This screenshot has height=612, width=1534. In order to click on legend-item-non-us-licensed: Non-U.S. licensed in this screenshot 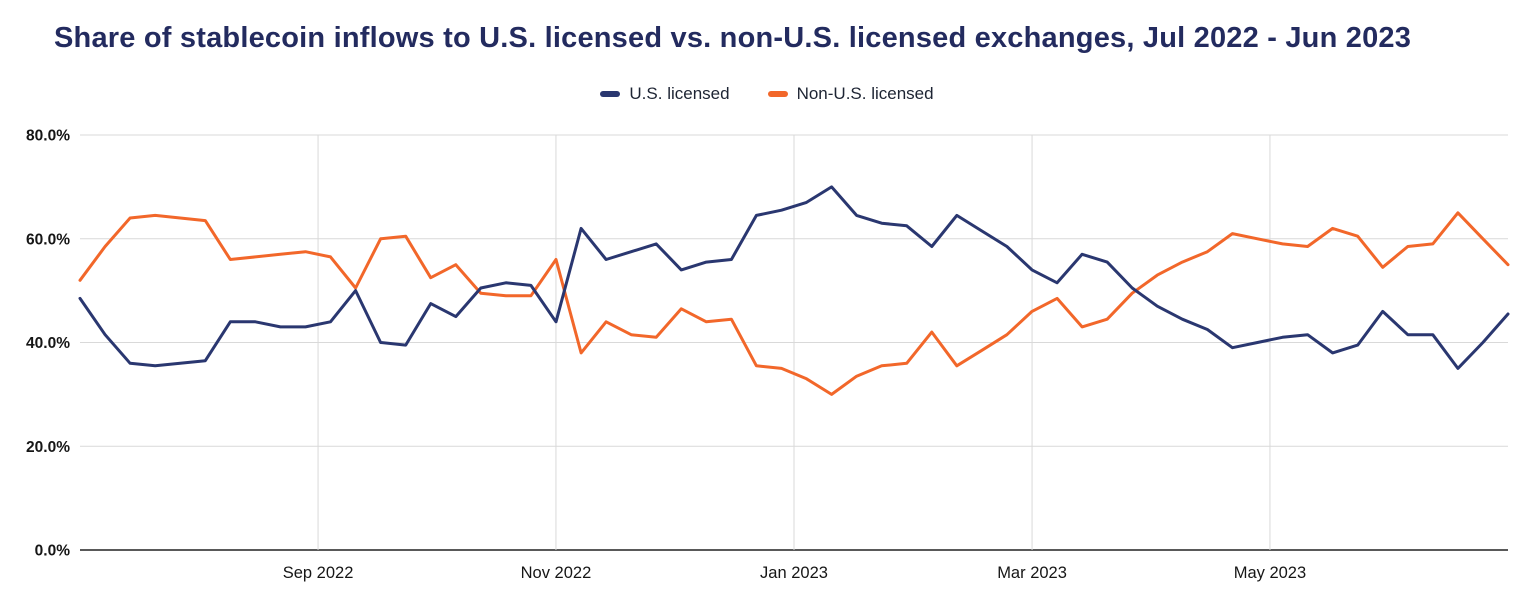, I will do `click(850, 94)`.